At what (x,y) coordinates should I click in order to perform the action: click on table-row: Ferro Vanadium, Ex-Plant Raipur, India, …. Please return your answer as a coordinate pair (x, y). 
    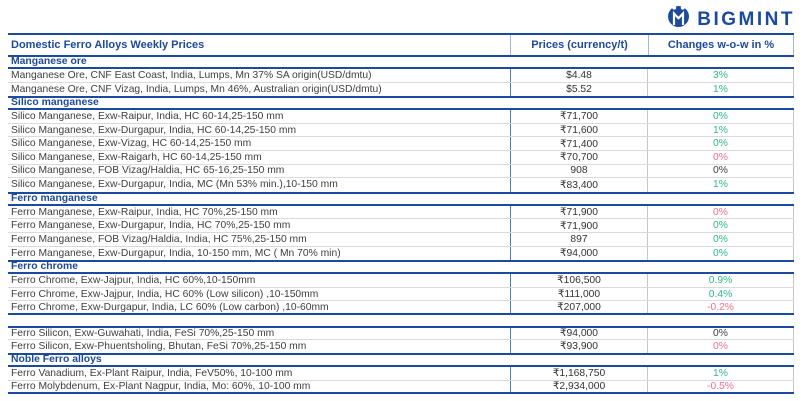
    Looking at the image, I should click on (401, 374).